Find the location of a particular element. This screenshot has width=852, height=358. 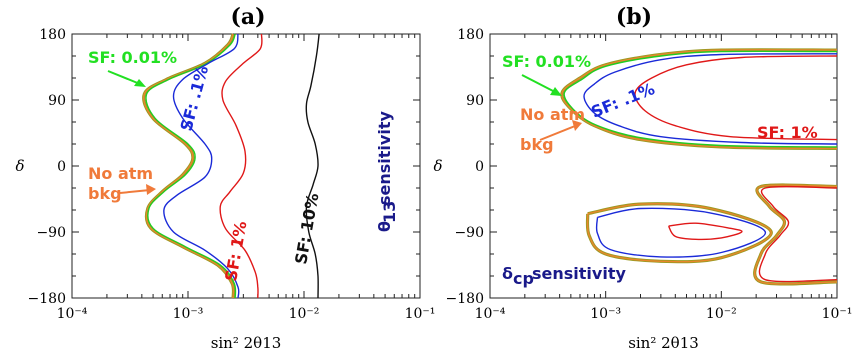

anno-b-sf-1: SF: 1% is located at coordinates (787, 132).